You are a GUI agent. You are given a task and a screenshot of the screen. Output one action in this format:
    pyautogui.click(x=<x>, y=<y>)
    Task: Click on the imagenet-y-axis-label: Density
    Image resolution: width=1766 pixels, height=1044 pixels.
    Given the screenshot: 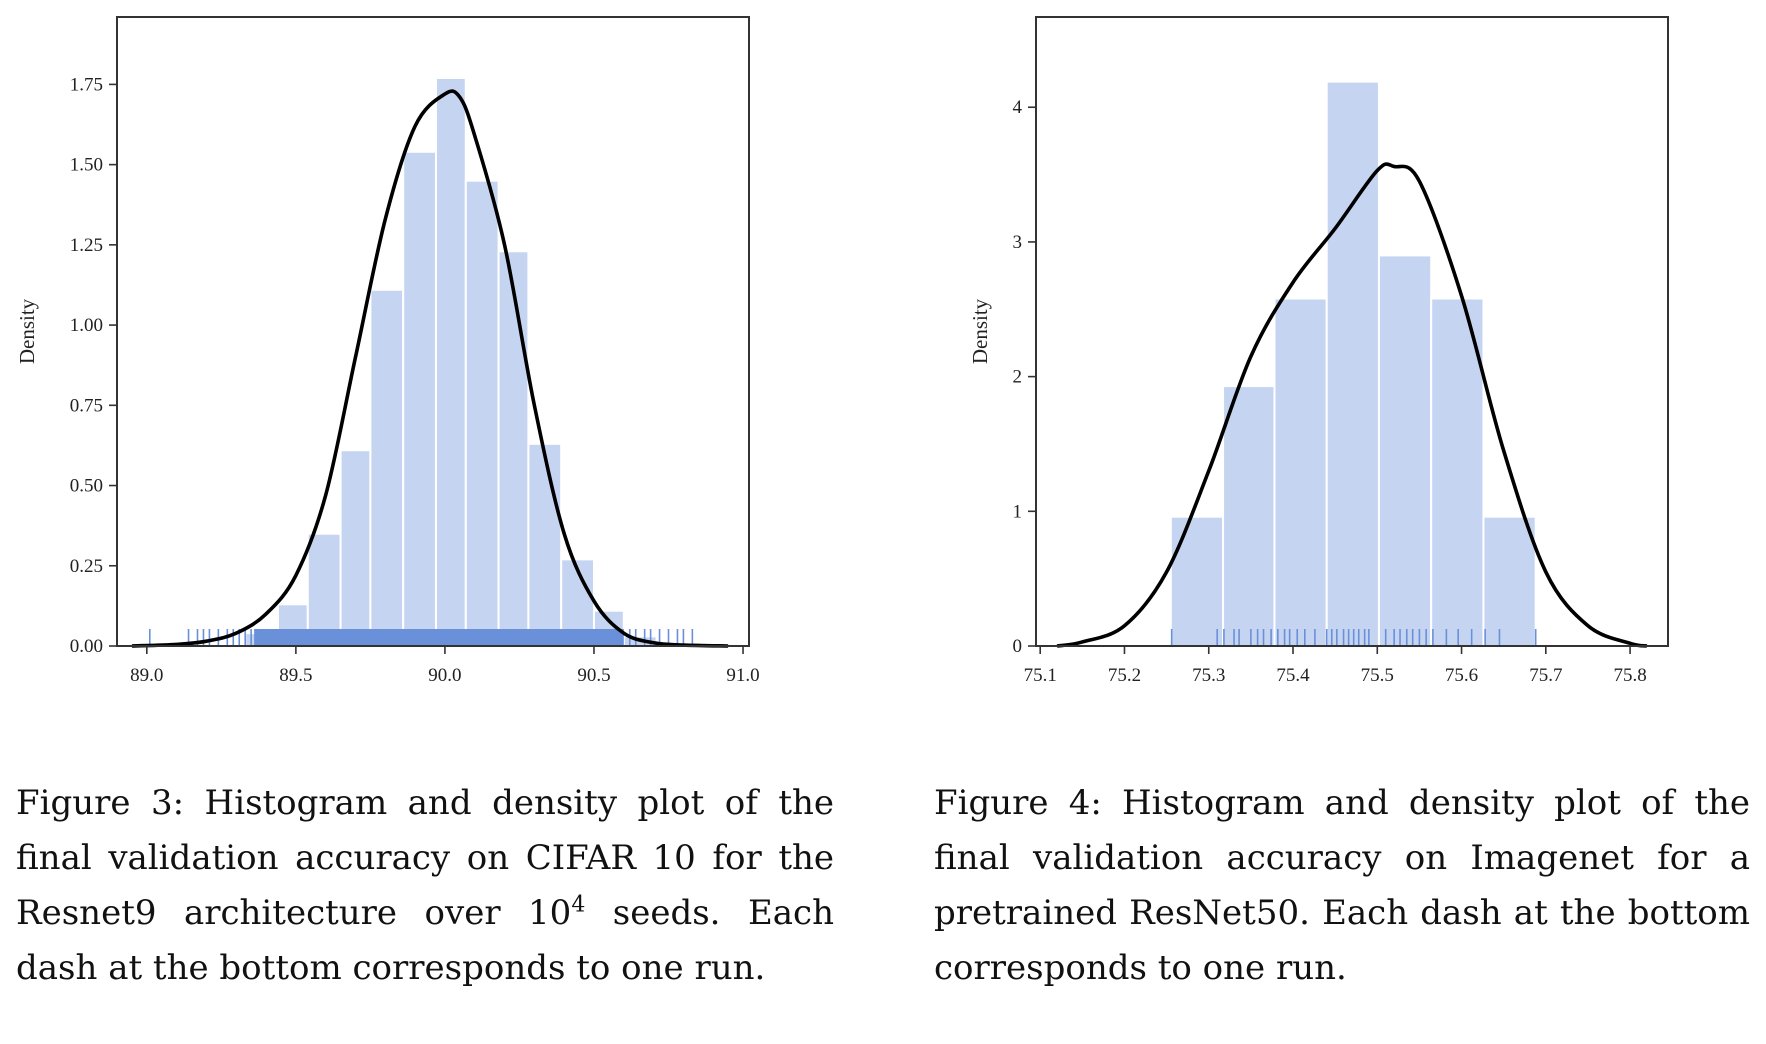 What is the action you would take?
    pyautogui.click(x=980, y=331)
    